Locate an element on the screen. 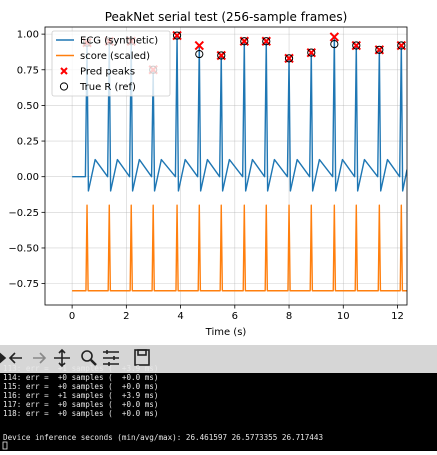 The height and width of the screenshot is (455, 437). legend-label: Pred peaks is located at coordinates (107, 72).